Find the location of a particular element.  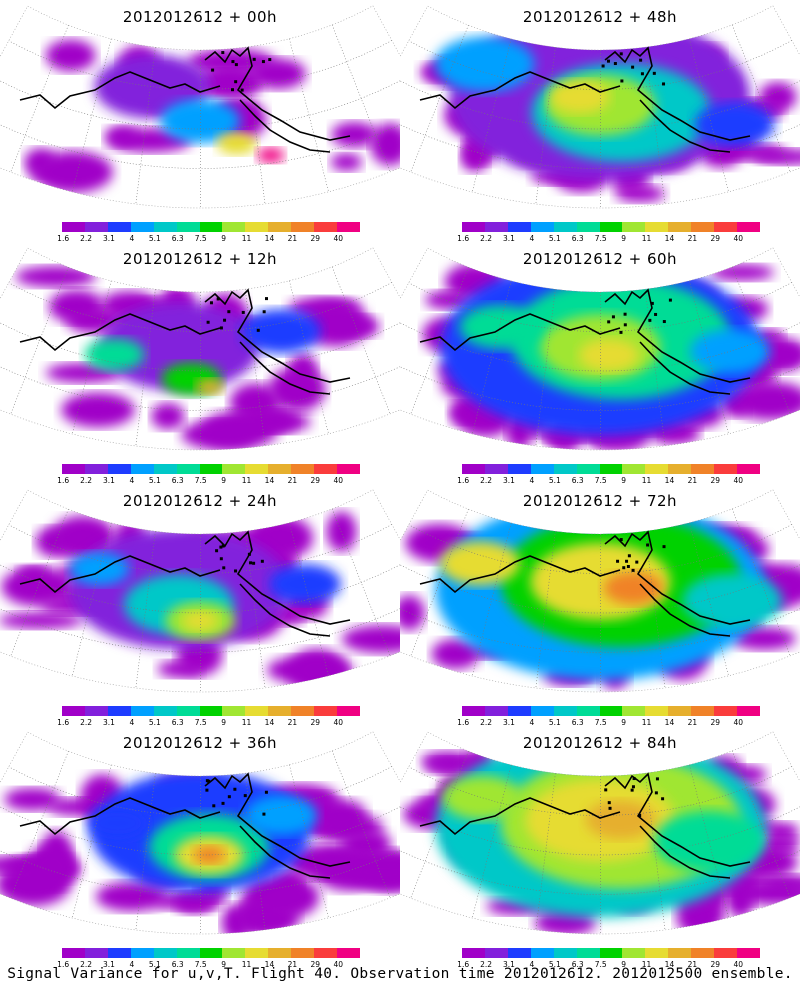

panel-title: 2012012612 + 48h is located at coordinates (600, 17).